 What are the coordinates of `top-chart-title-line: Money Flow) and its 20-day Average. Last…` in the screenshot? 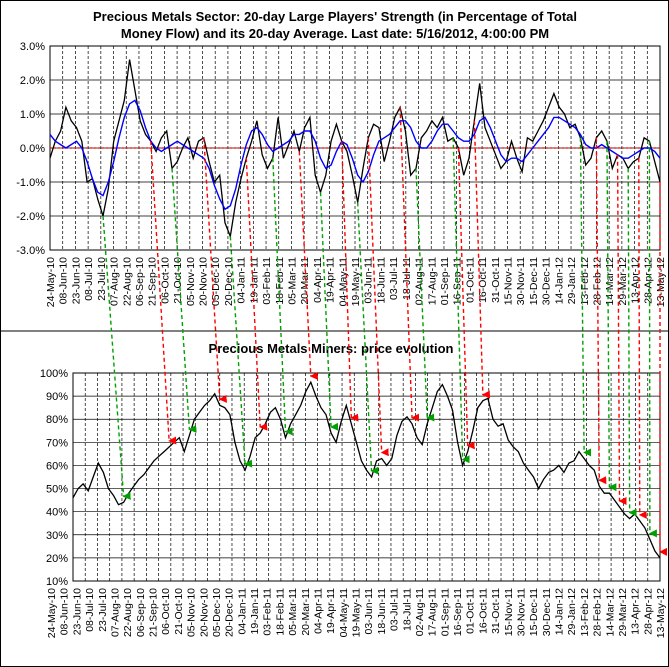 It's located at (335, 33).